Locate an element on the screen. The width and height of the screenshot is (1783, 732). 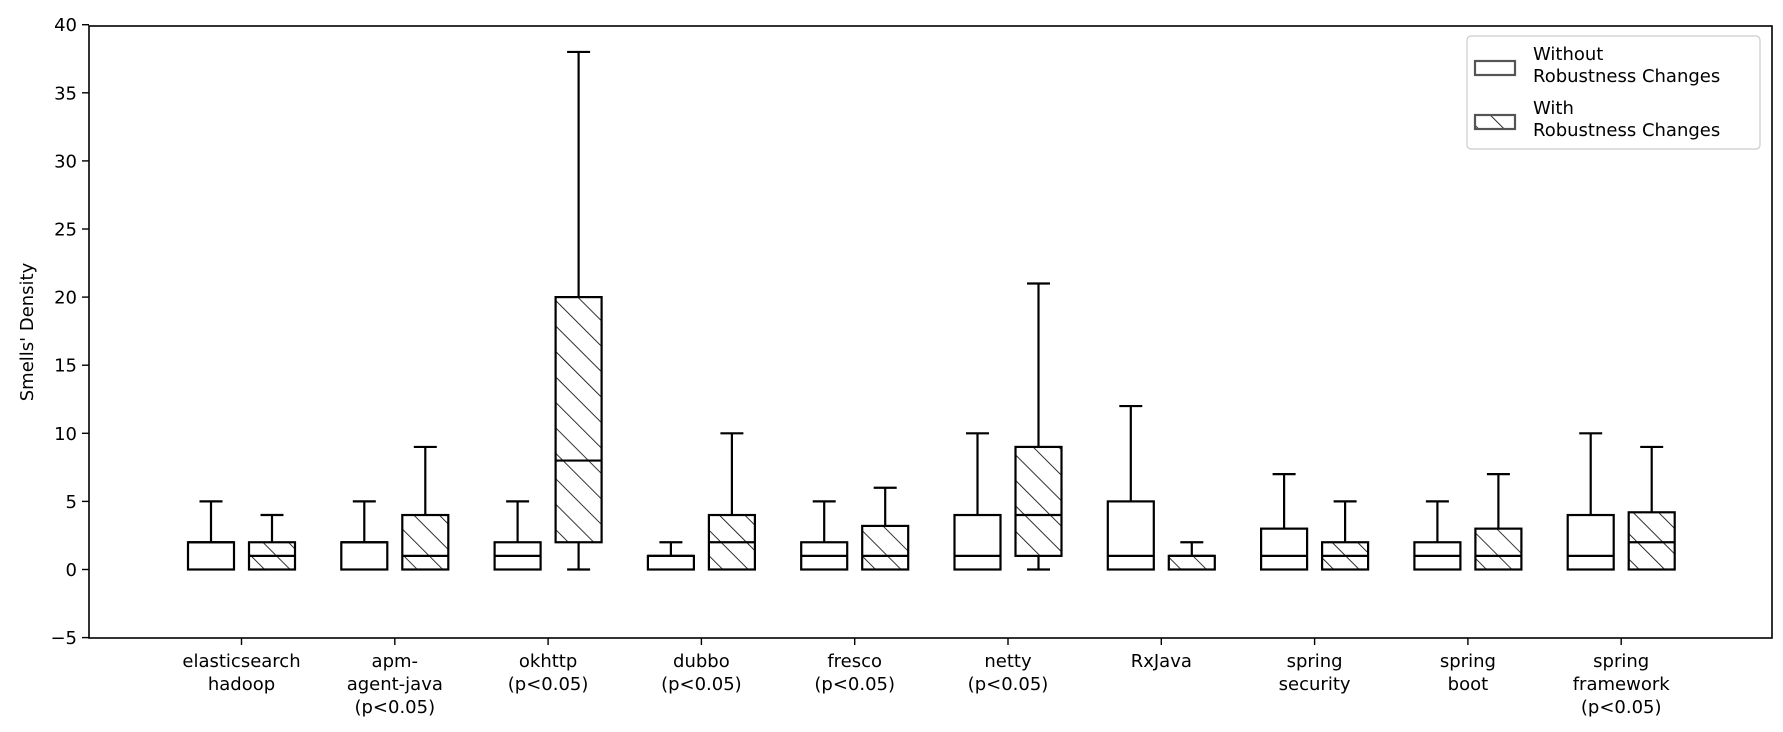
x-tick-label: framework is located at coordinates (1622, 684).